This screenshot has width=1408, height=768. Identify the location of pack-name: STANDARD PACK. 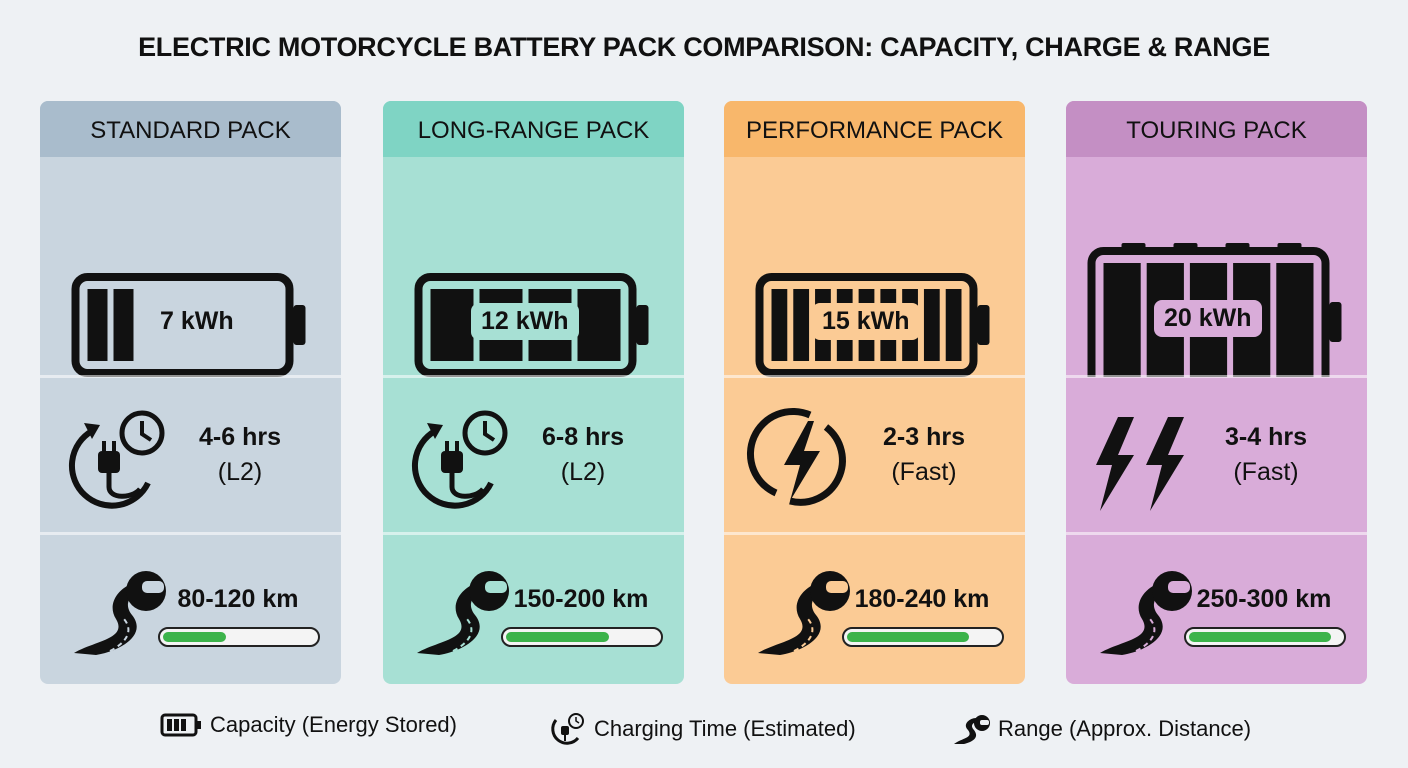
(190, 129).